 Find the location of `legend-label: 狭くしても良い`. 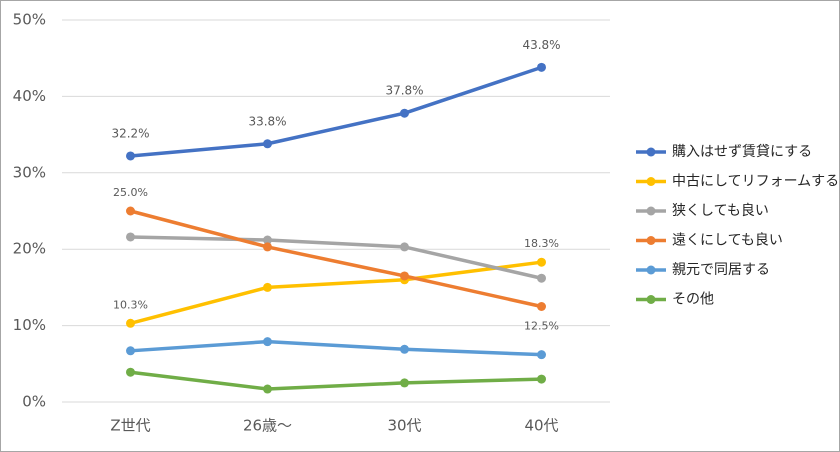

legend-label: 狭くしても良い is located at coordinates (720, 211).